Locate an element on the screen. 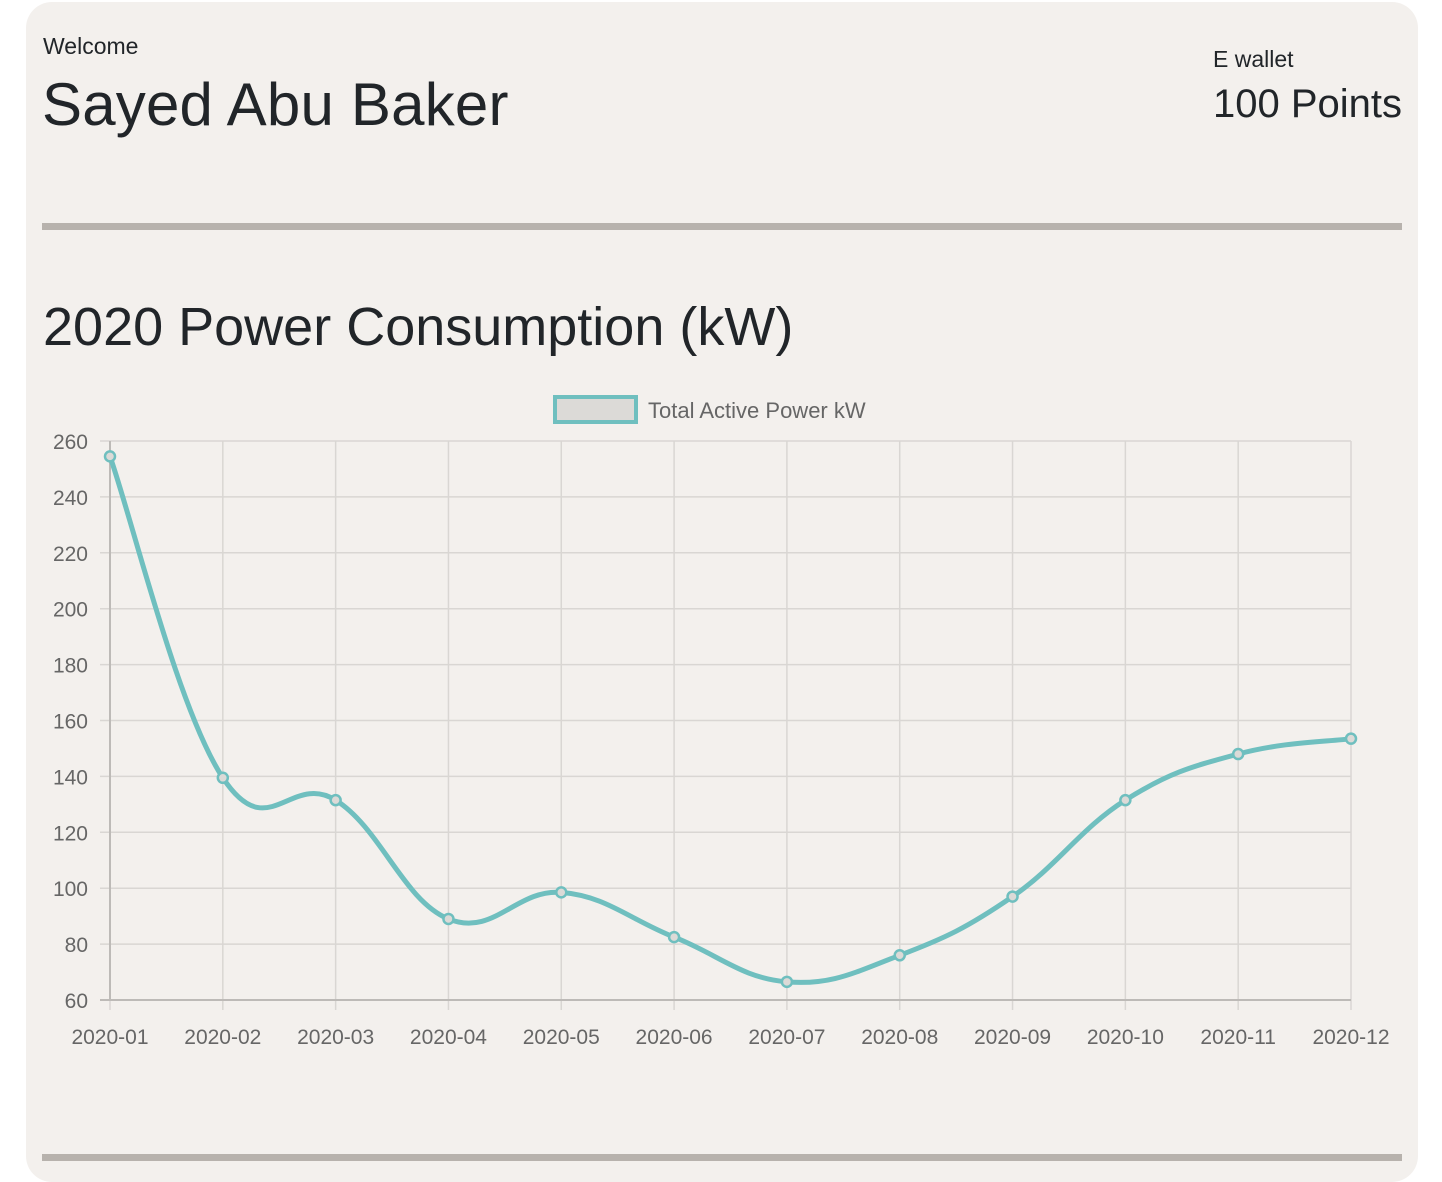 This screenshot has width=1442, height=1182. chart-title: 2020 Power Consumption (kW) is located at coordinates (418, 327).